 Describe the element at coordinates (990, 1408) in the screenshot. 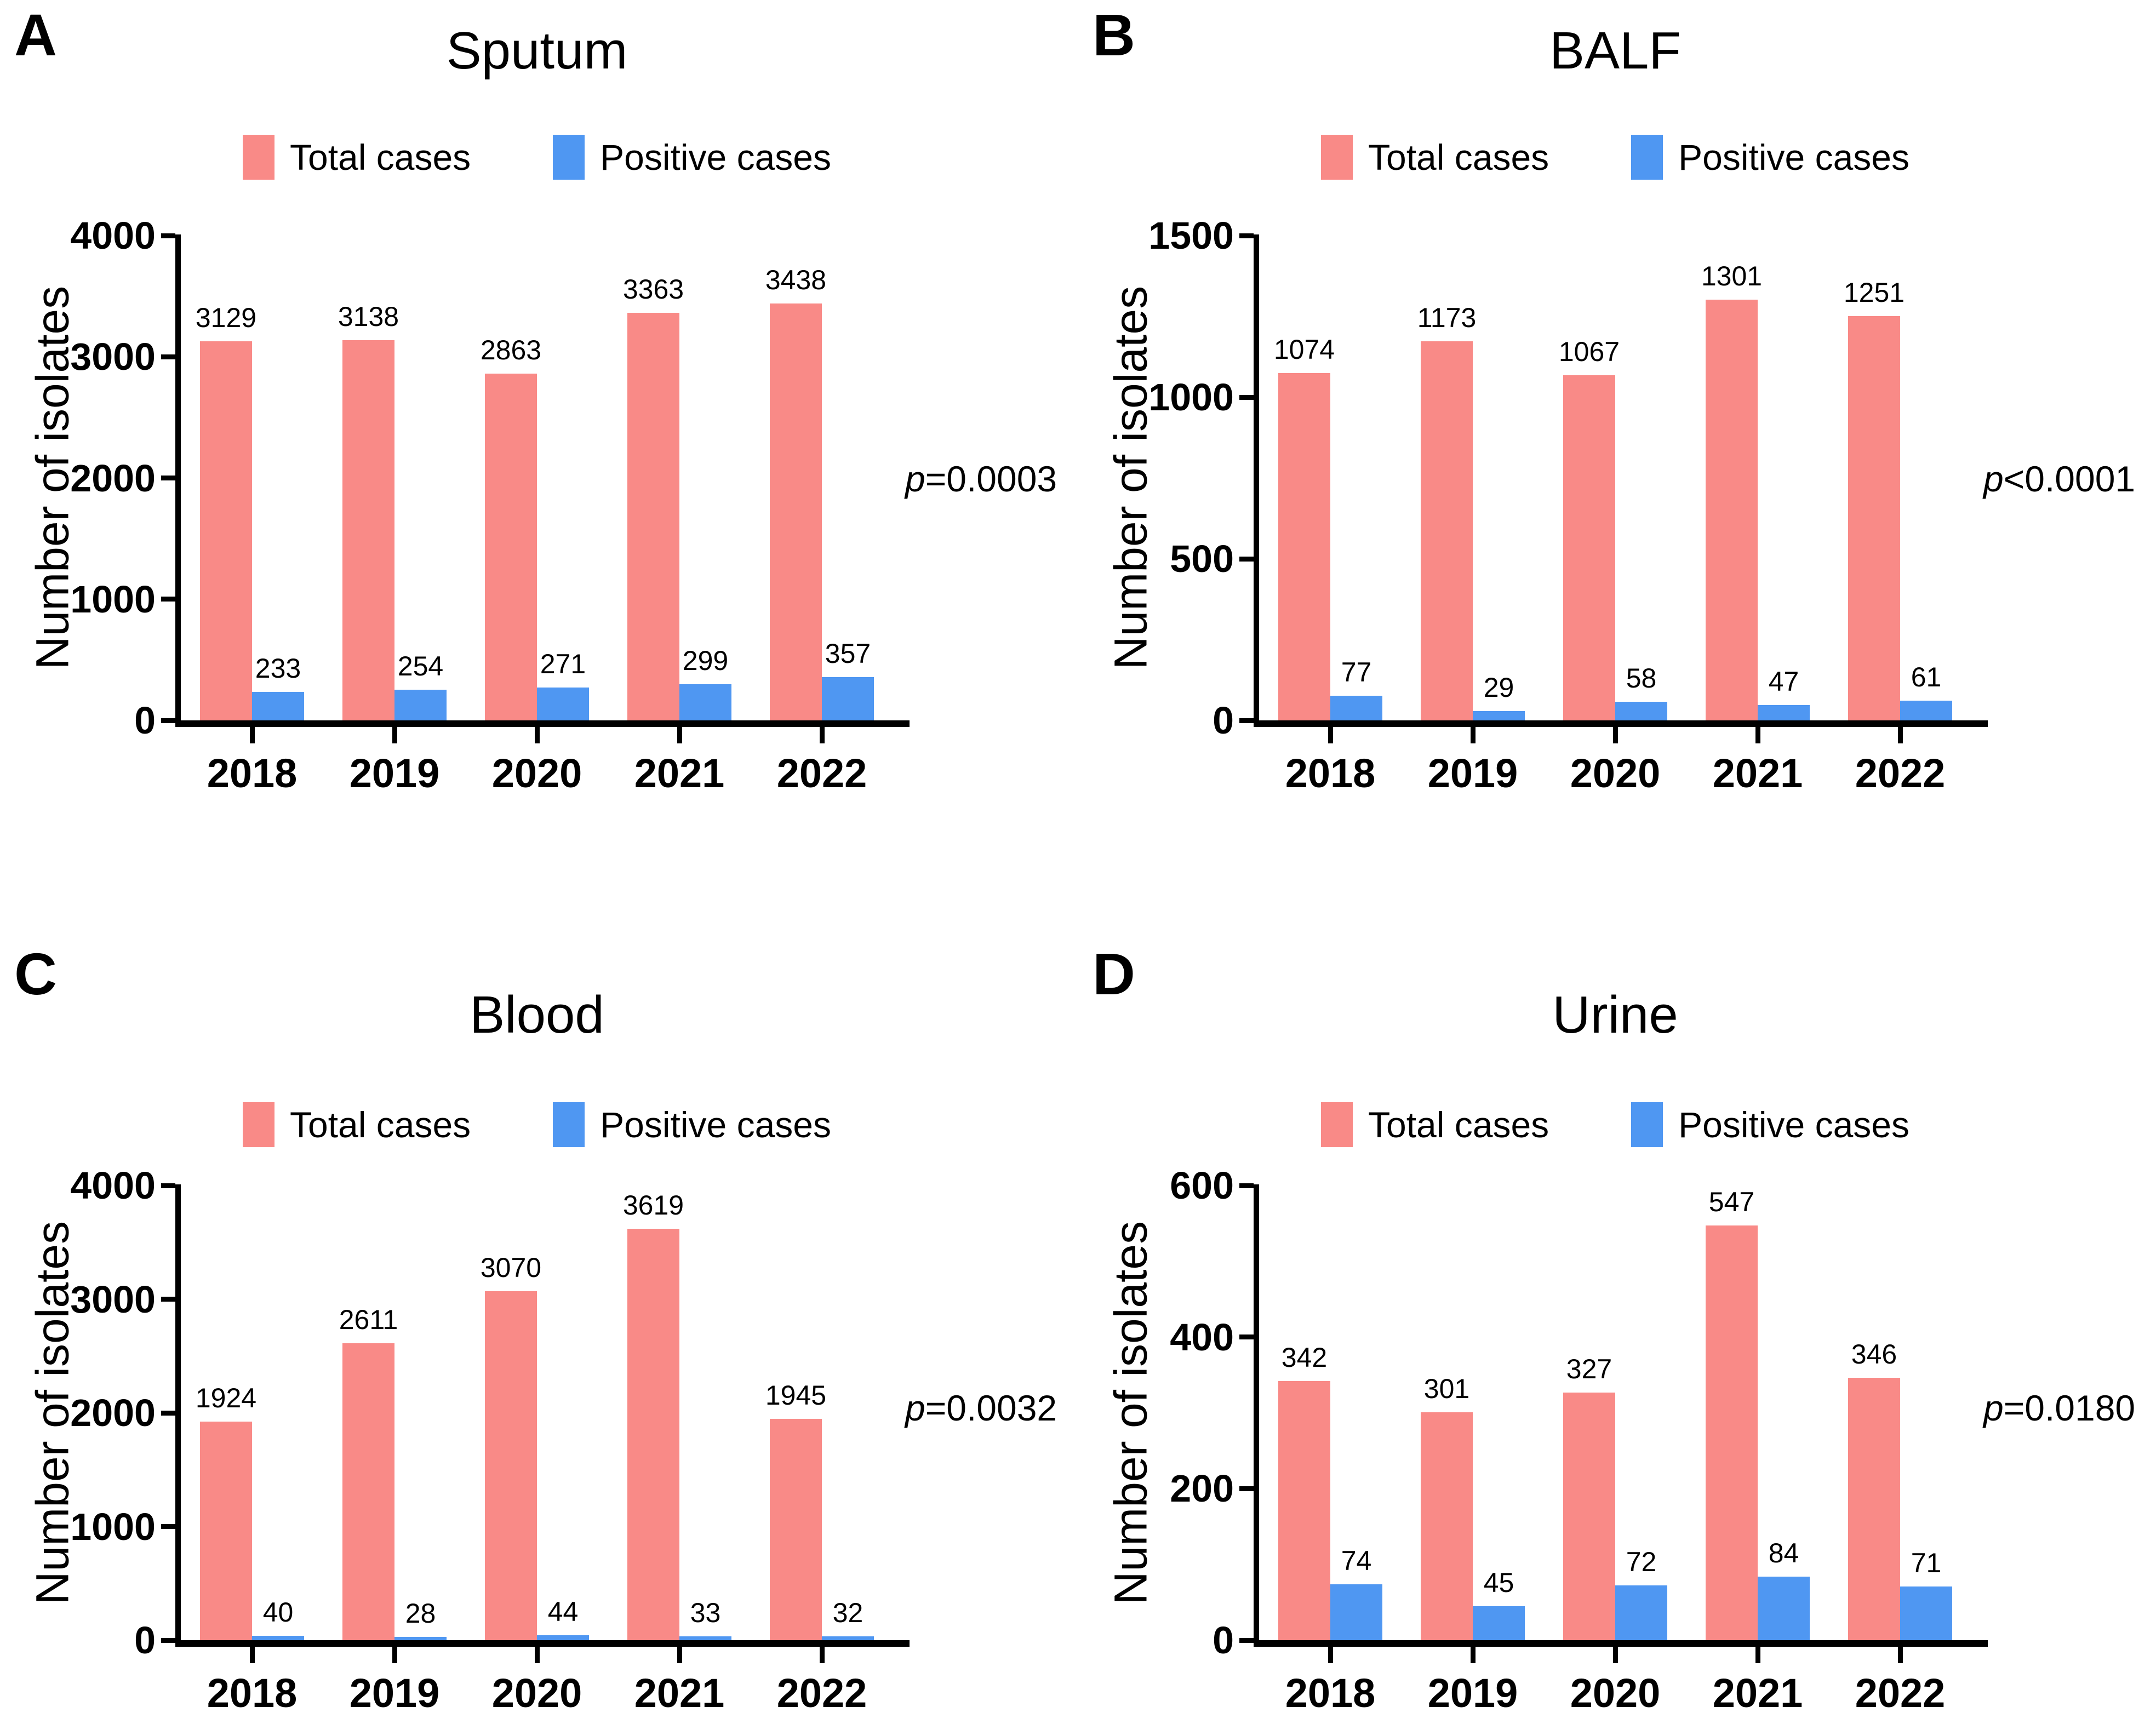

I see `p-value-annotation: p=0.0032` at that location.